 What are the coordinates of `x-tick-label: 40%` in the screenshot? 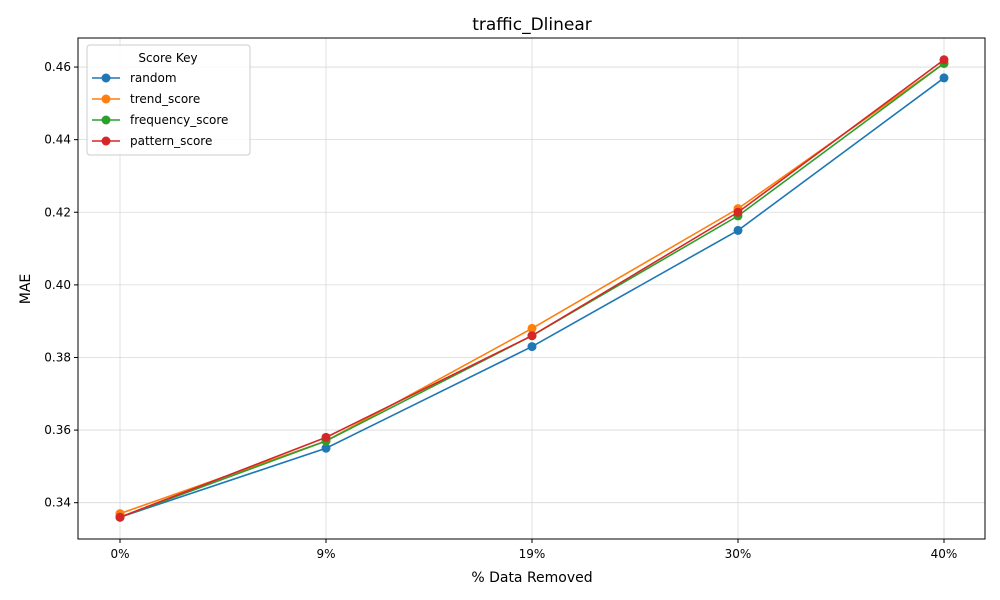 It's located at (944, 554).